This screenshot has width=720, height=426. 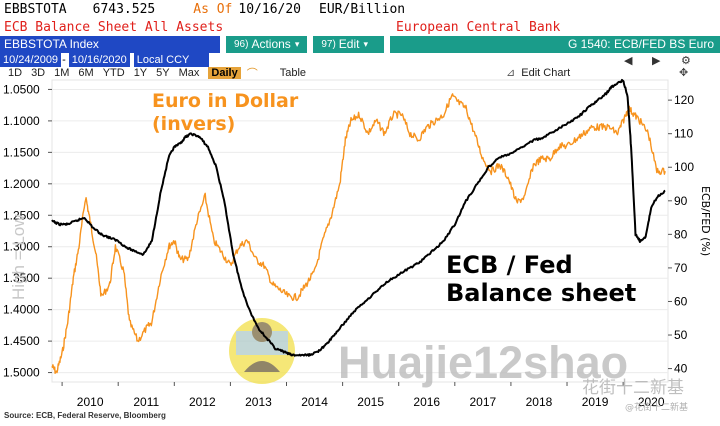 I want to click on period-1d: 1D, so click(x=15, y=73).